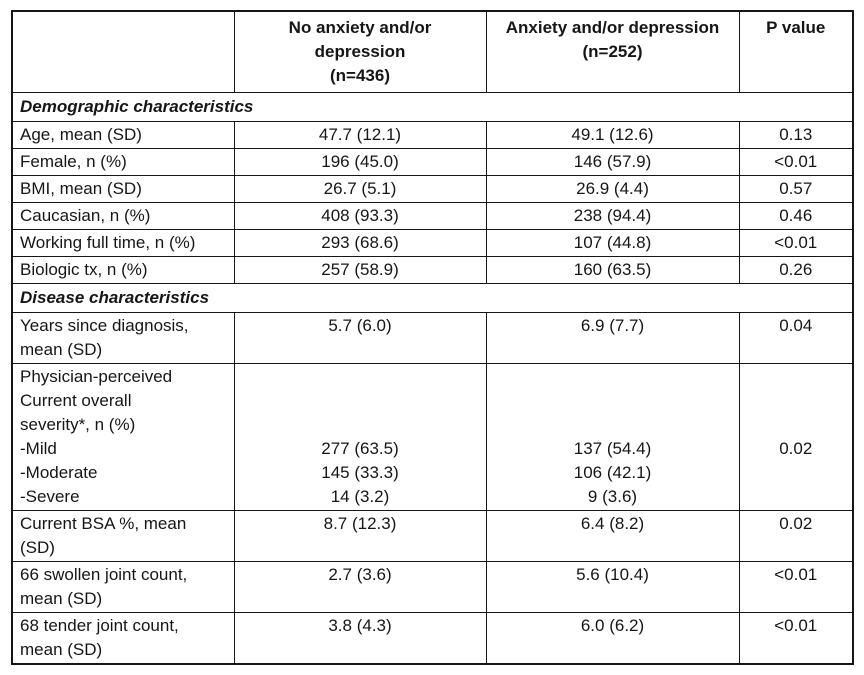 The height and width of the screenshot is (675, 864). I want to click on value-no-anxiety: 257 (58.9), so click(360, 270).